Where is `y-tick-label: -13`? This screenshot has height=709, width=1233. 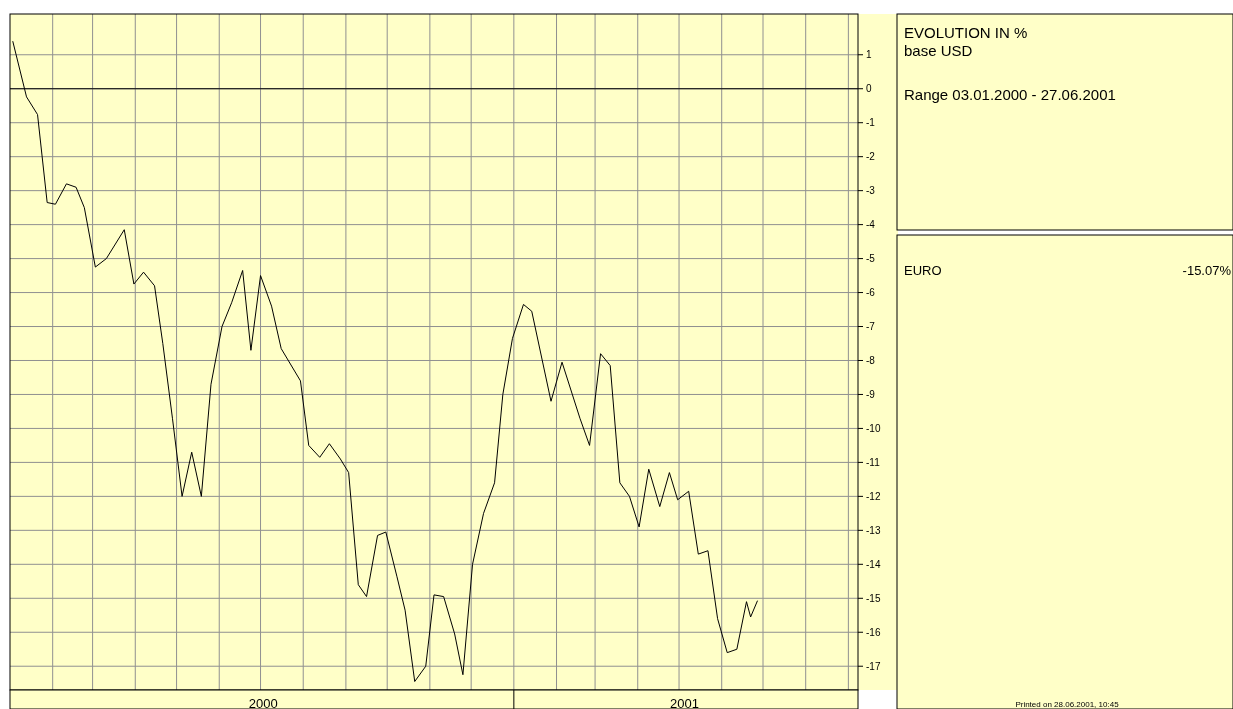
y-tick-label: -13 is located at coordinates (873, 530).